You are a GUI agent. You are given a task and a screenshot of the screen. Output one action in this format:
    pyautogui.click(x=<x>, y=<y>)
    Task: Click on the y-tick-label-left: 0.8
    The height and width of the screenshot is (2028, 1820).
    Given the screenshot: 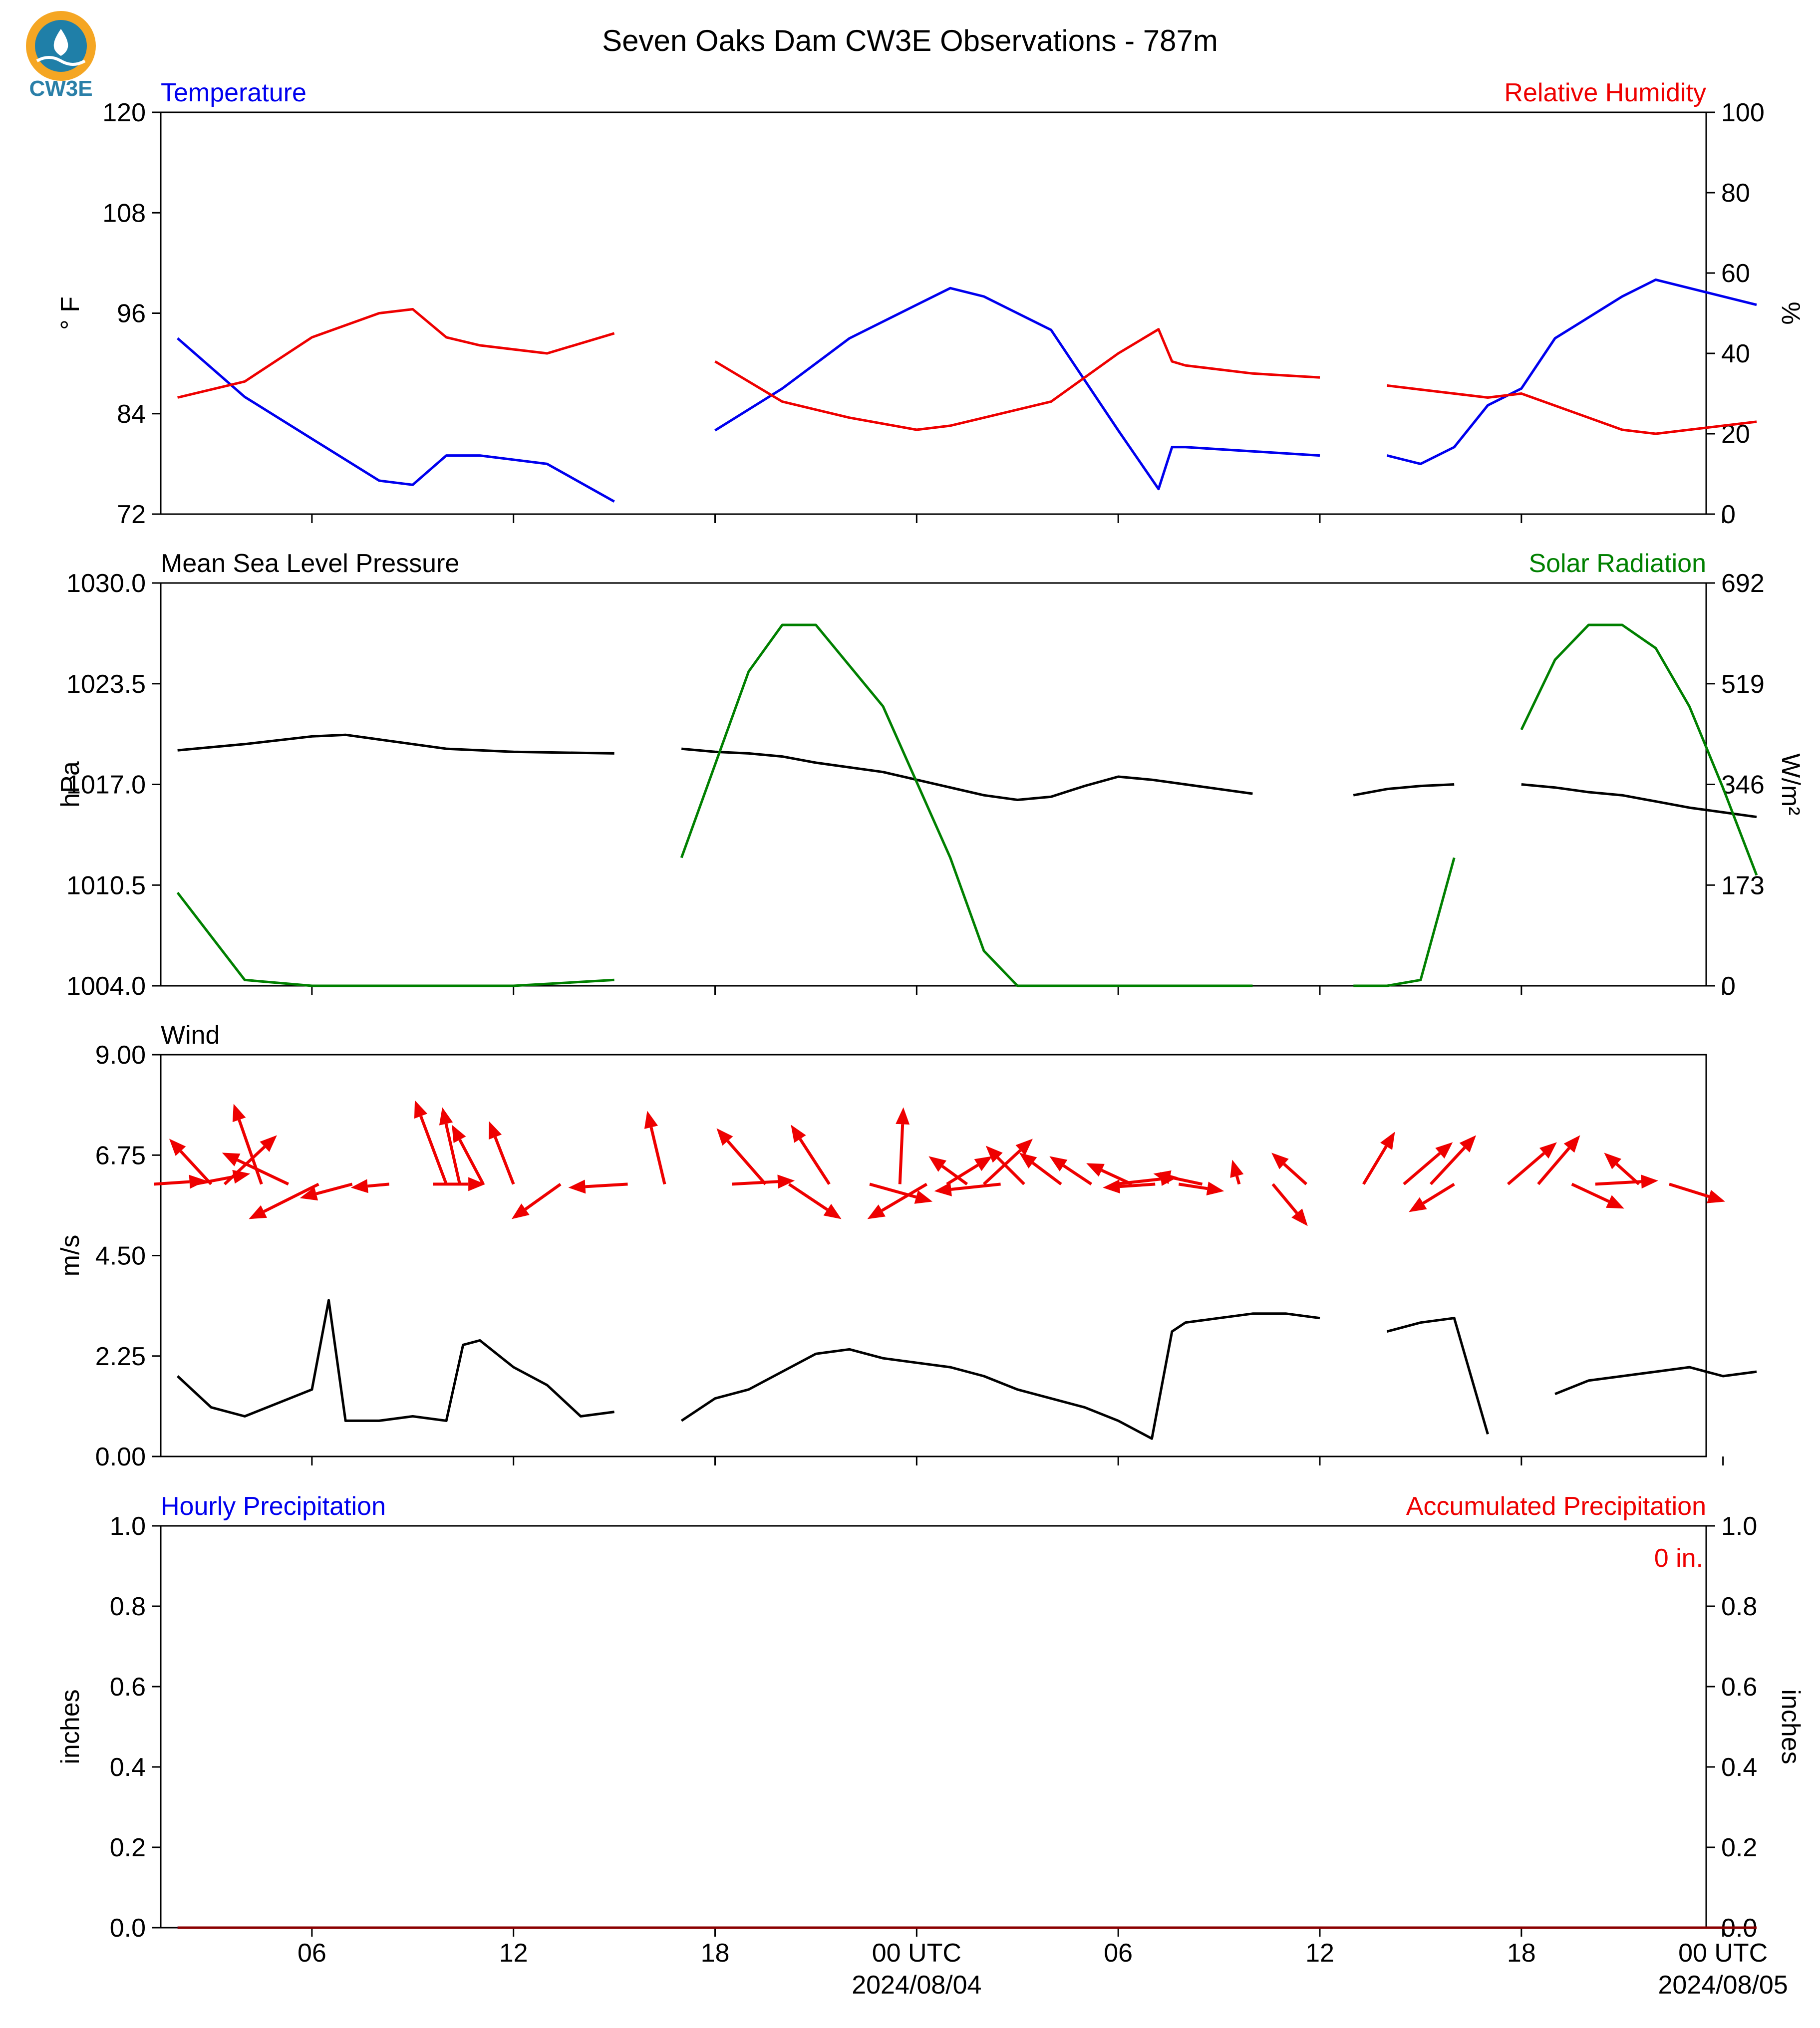 What is the action you would take?
    pyautogui.click(x=128, y=1606)
    